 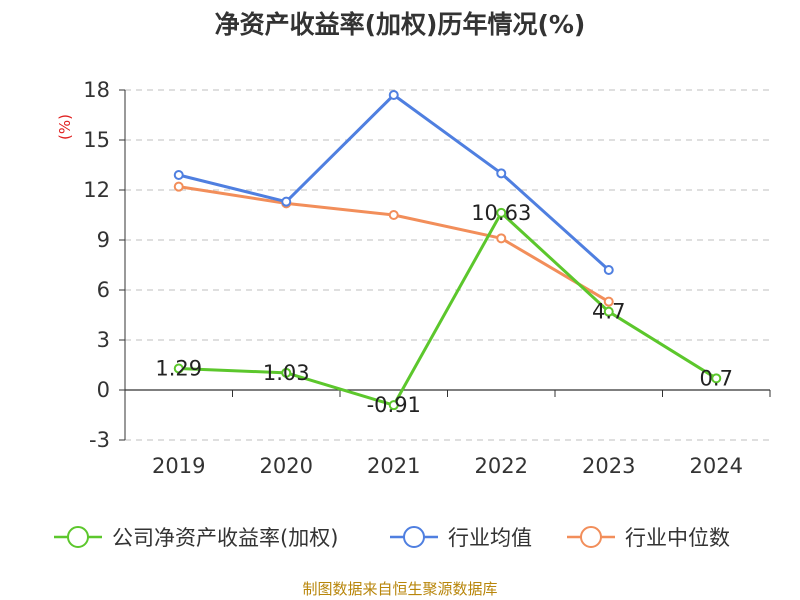 I want to click on source-note: 制图数据来自恒生聚源数据库, so click(x=399, y=589).